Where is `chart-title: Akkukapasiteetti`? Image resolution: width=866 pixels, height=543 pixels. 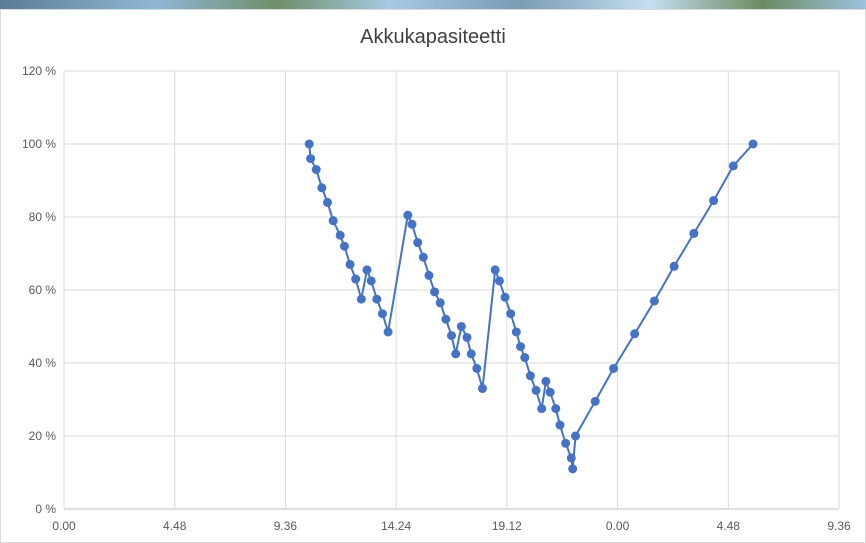
chart-title: Akkukapasiteetti is located at coordinates (433, 37).